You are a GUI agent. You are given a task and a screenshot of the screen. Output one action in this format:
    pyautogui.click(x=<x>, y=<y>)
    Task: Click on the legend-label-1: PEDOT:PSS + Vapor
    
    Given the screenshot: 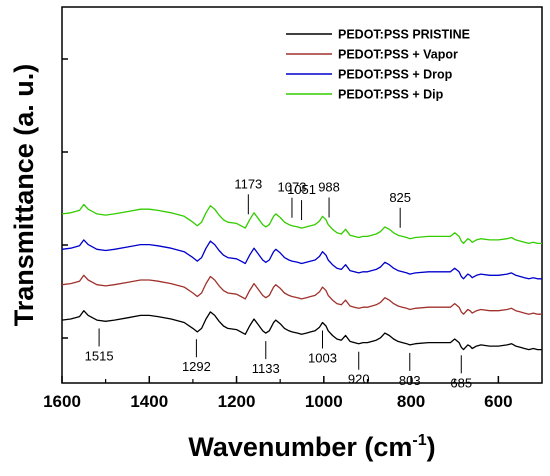 What is the action you would take?
    pyautogui.click(x=398, y=55)
    